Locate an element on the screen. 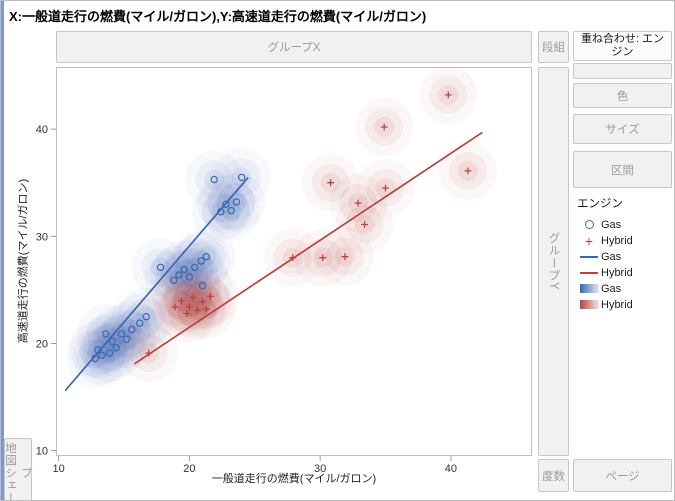  legend-item-gradient-hybrid: Hybrid is located at coordinates (624, 304).